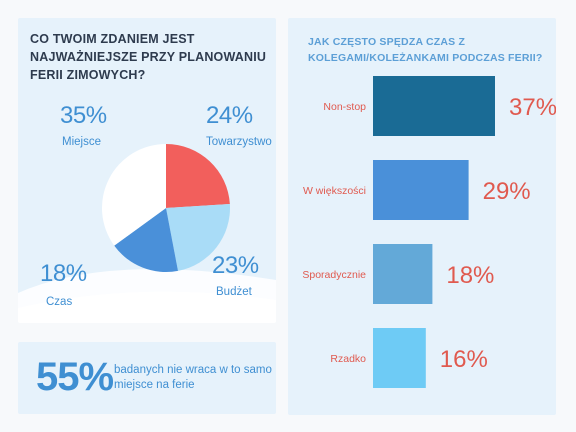  Describe the element at coordinates (348, 359) in the screenshot. I see `bar-category-label-rzadko: Rzadko` at that location.